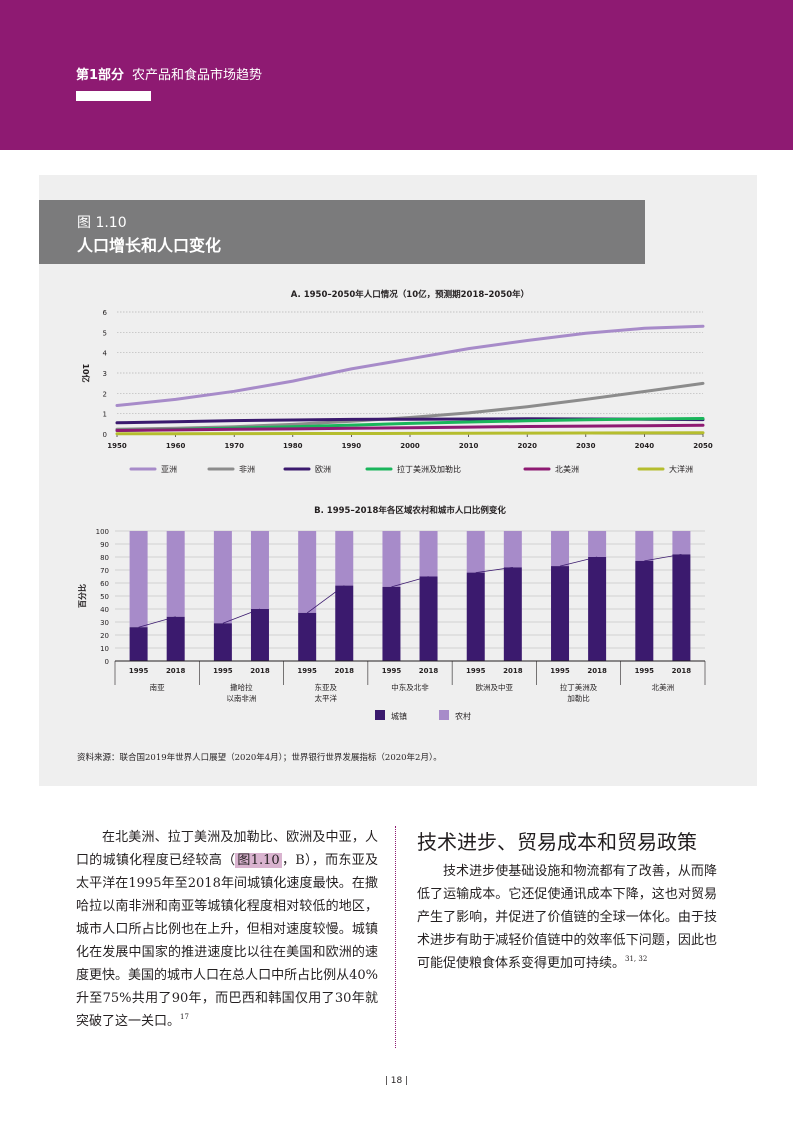  Describe the element at coordinates (102, 532) in the screenshot. I see `chart-b-y-tick: 100` at that location.